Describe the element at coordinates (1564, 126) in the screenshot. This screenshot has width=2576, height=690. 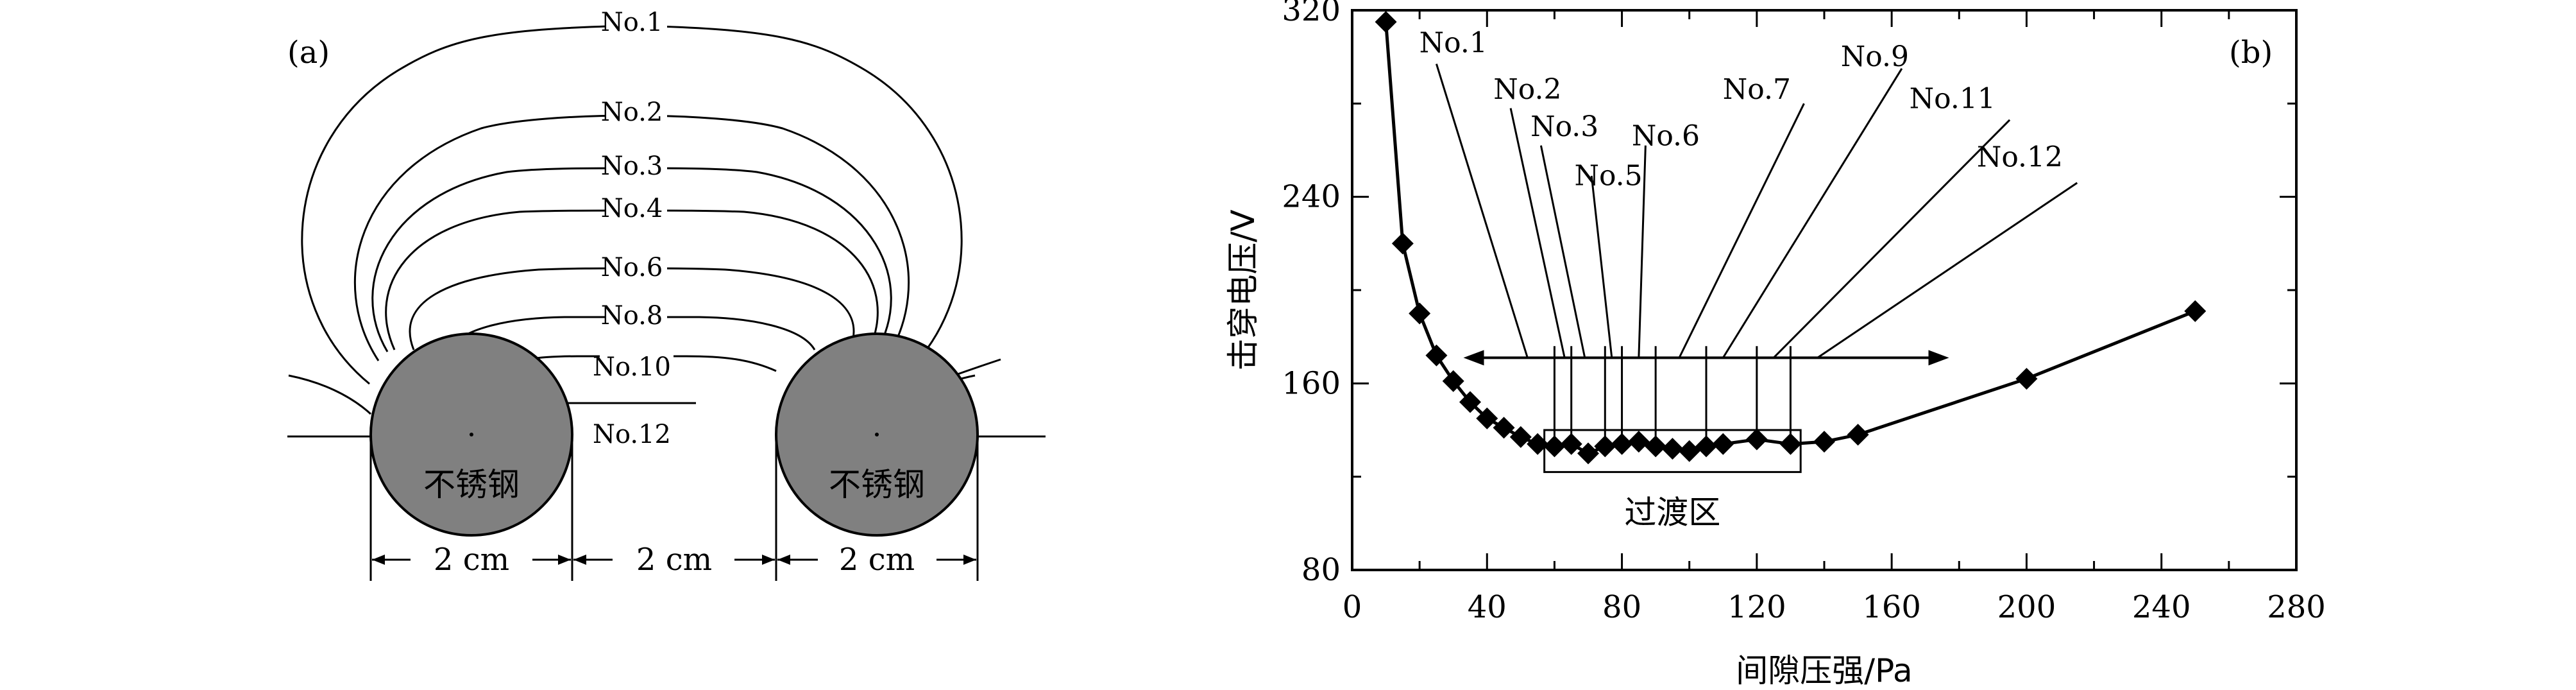
I see `callout-label: No.3` at that location.